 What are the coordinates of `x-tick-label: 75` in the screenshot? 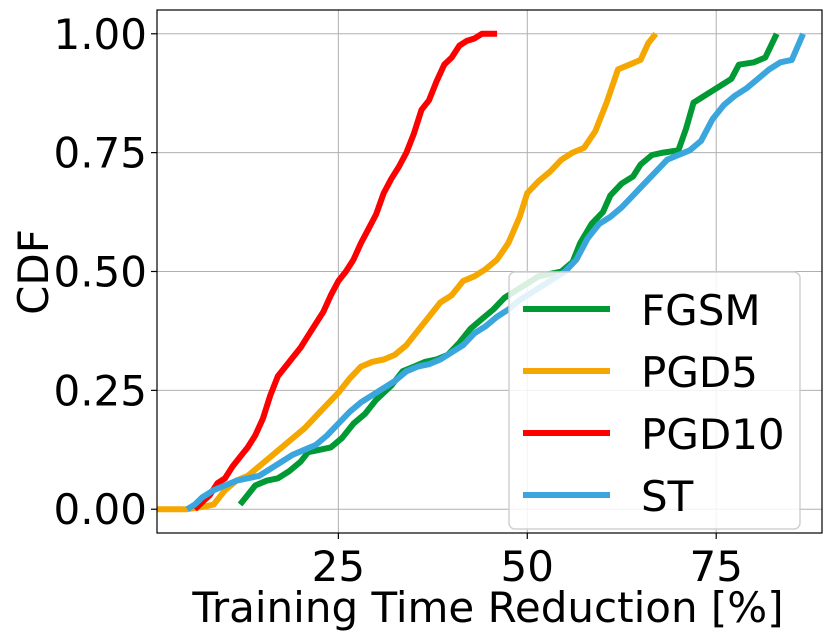 It's located at (715, 566).